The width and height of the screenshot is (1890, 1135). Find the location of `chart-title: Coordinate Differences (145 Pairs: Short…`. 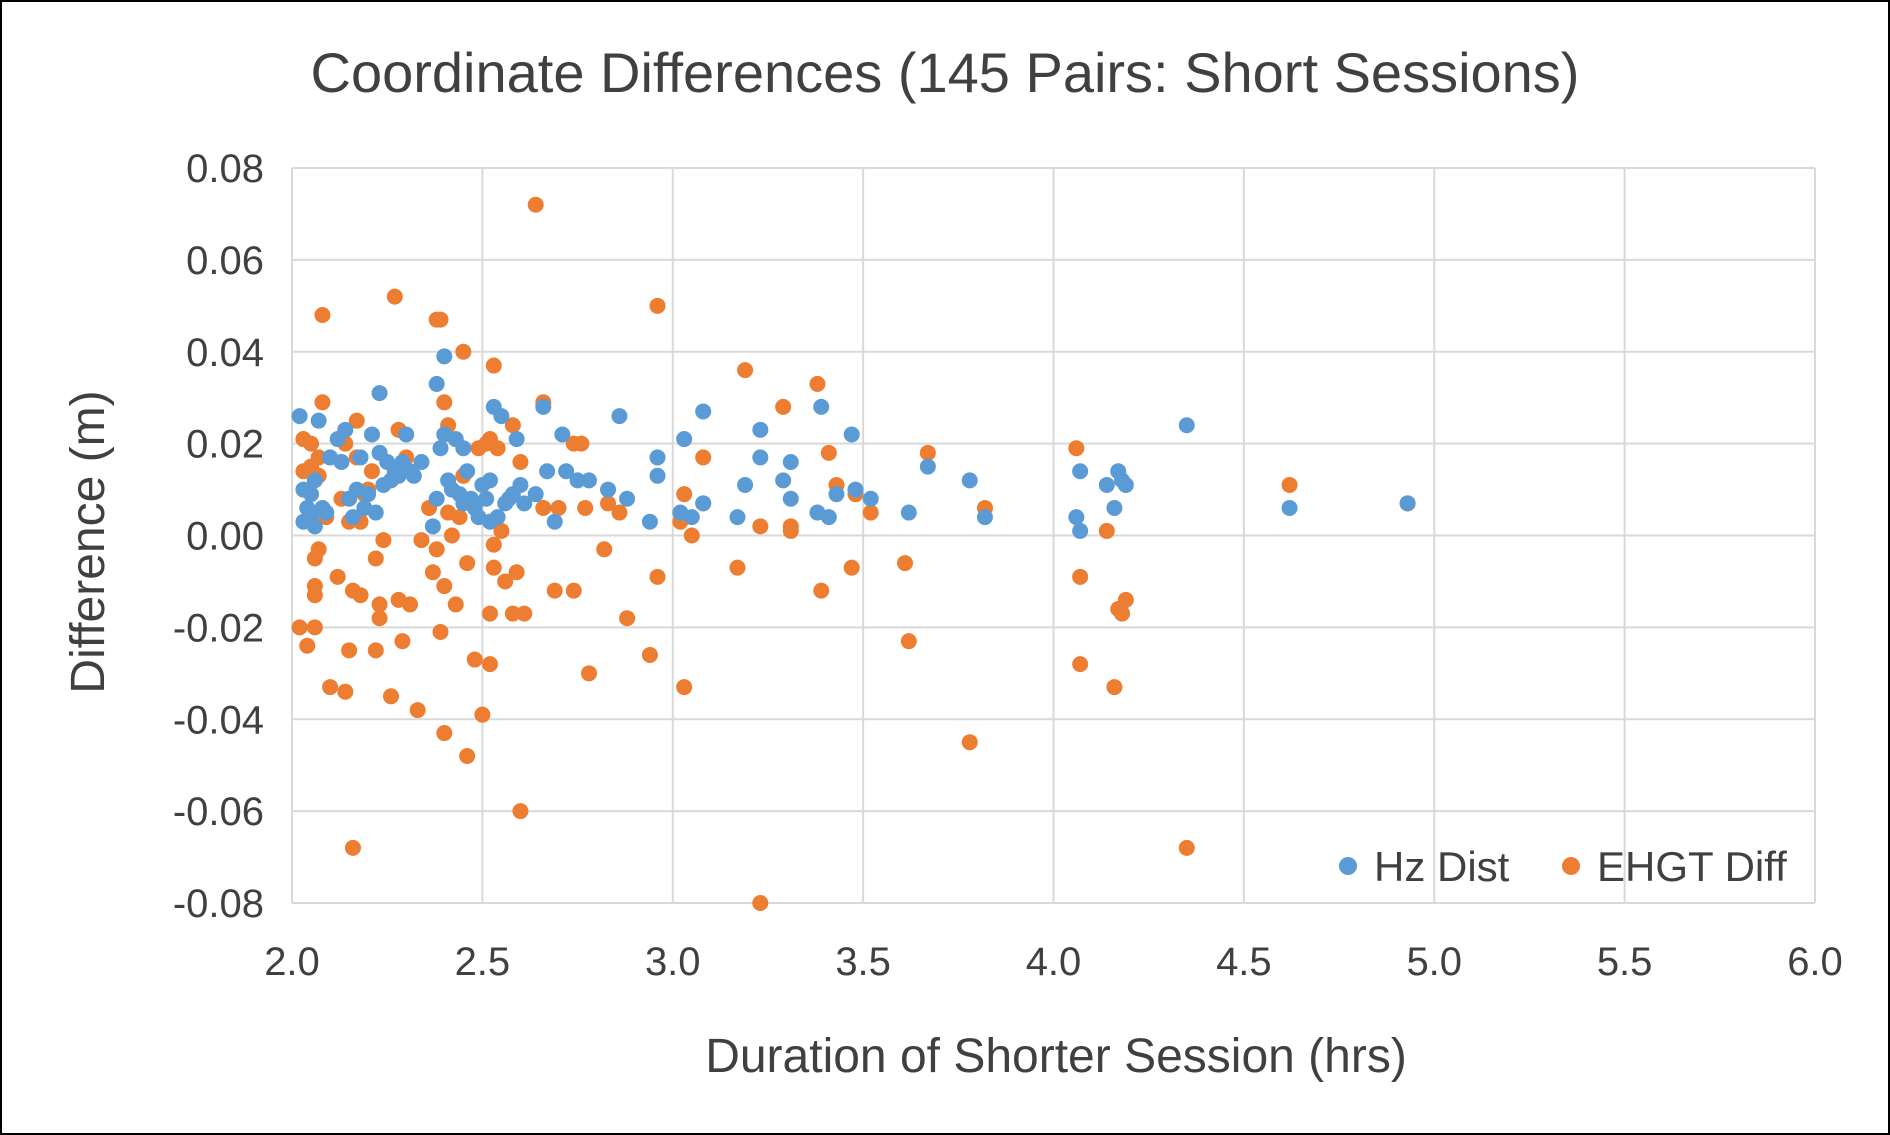

chart-title: Coordinate Differences (145 Pairs: Short… is located at coordinates (945, 72).